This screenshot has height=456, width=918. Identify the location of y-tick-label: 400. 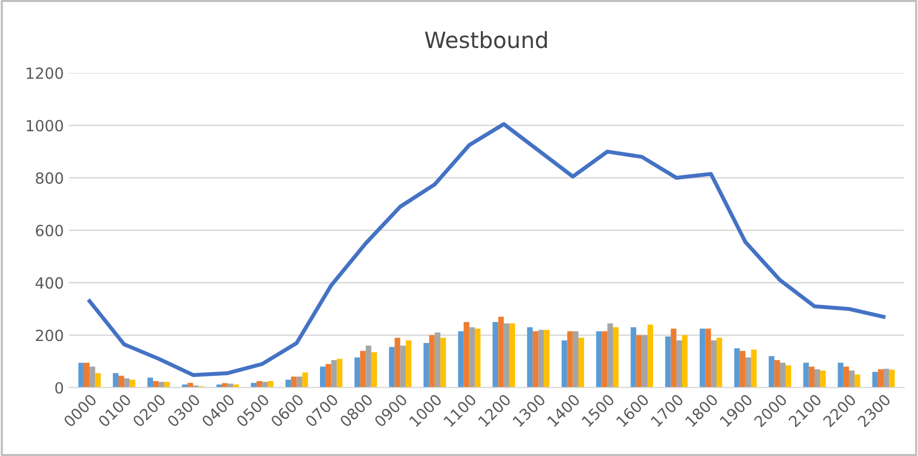
(49, 283).